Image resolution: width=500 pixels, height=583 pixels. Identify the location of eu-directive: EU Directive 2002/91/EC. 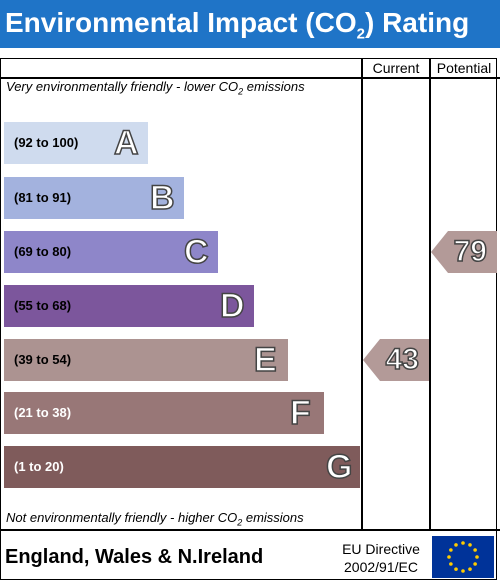
(381, 558).